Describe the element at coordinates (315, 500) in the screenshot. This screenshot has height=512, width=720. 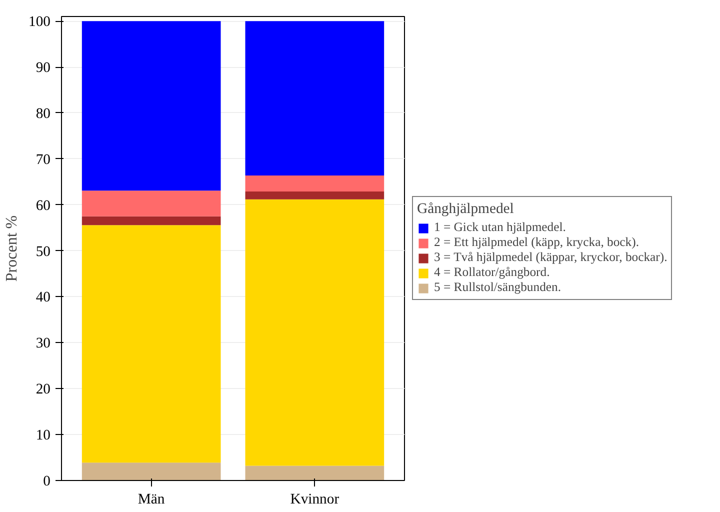
I see `x-tick-label: Kvinnor` at that location.